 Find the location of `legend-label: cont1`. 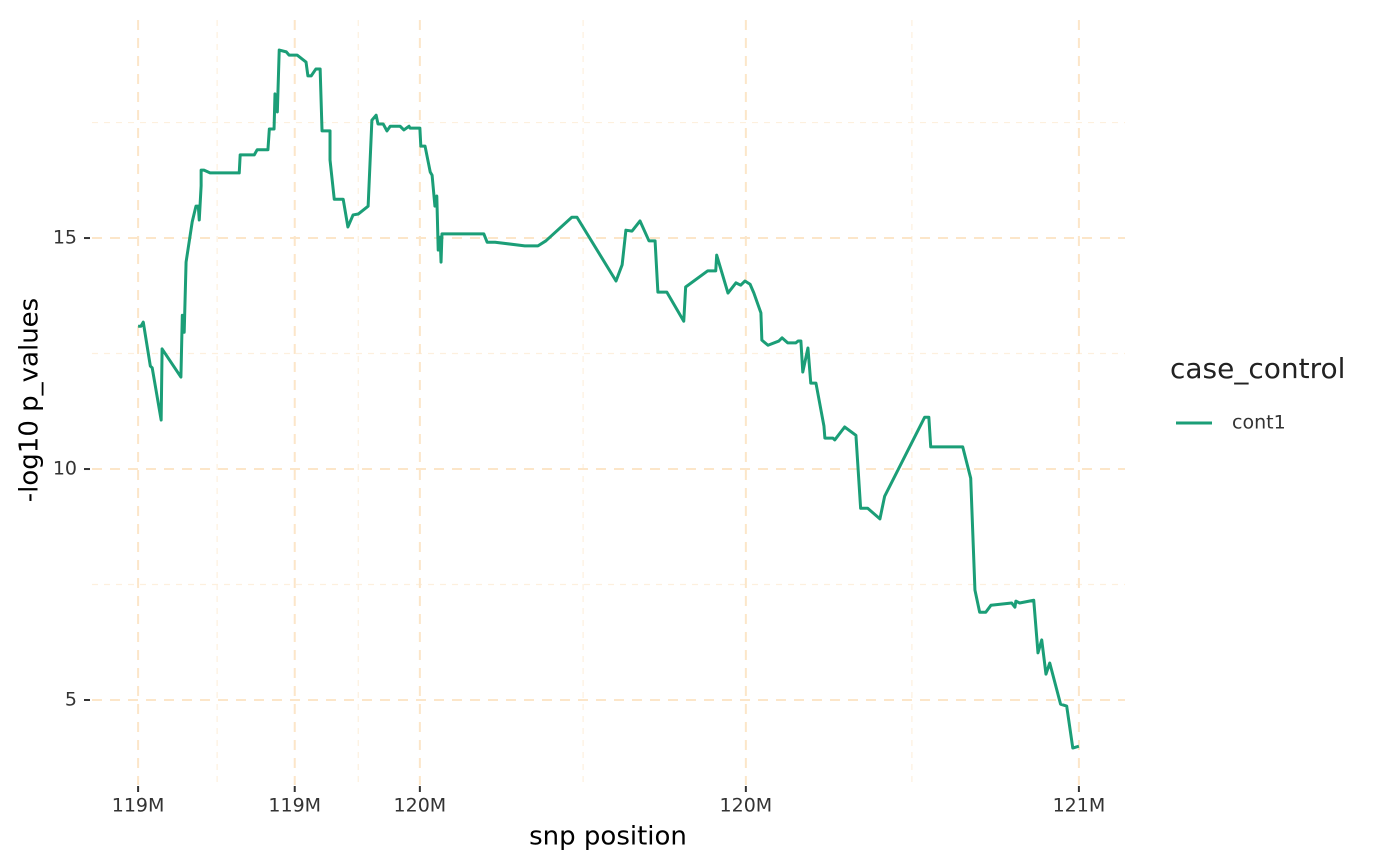

legend-label: cont1 is located at coordinates (1259, 423).